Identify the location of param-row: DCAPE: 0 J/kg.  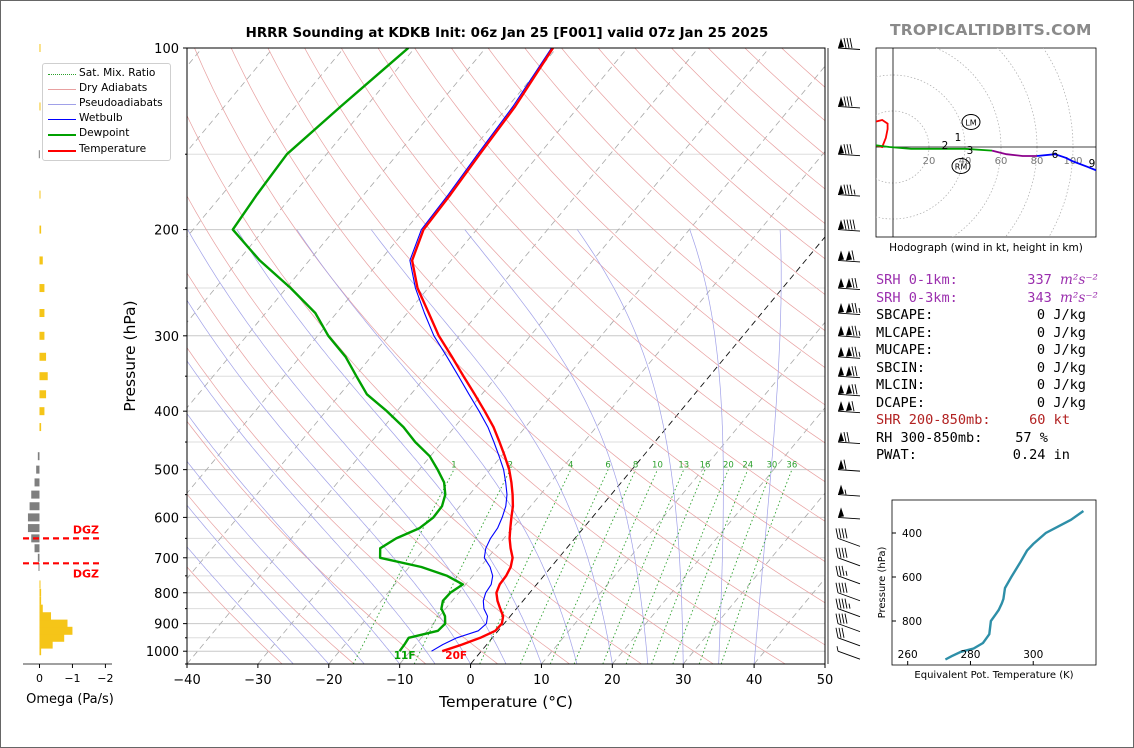
(991, 404).